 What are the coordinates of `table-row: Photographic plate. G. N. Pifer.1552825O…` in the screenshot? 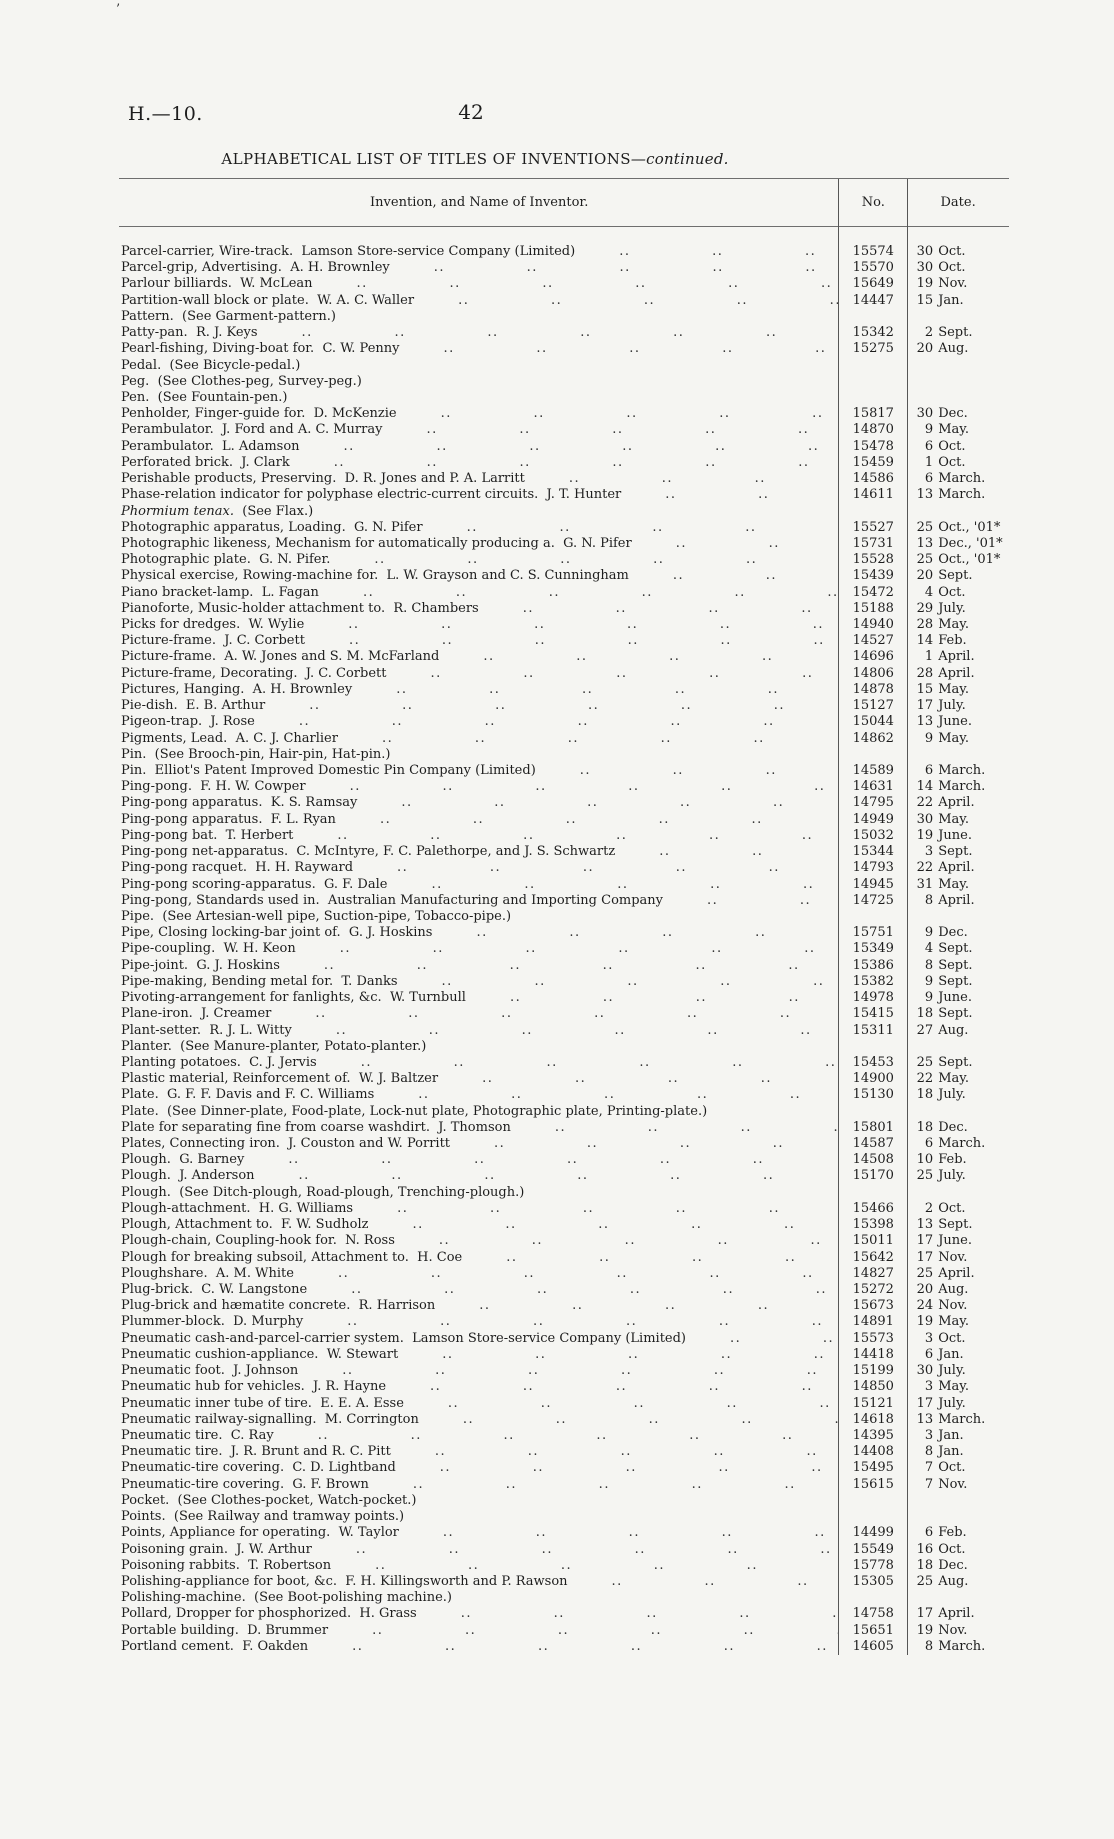 It's located at (564, 560).